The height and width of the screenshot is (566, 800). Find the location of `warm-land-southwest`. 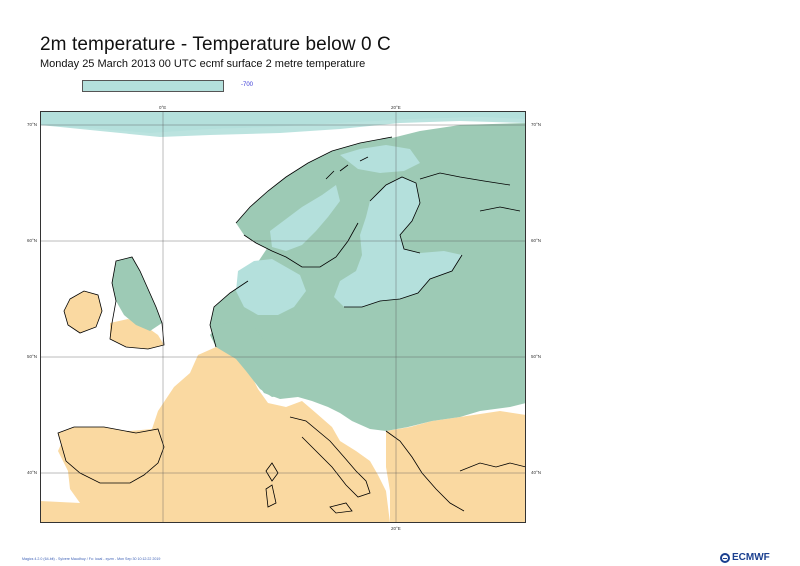

warm-land-southwest is located at coordinates (224, 432).